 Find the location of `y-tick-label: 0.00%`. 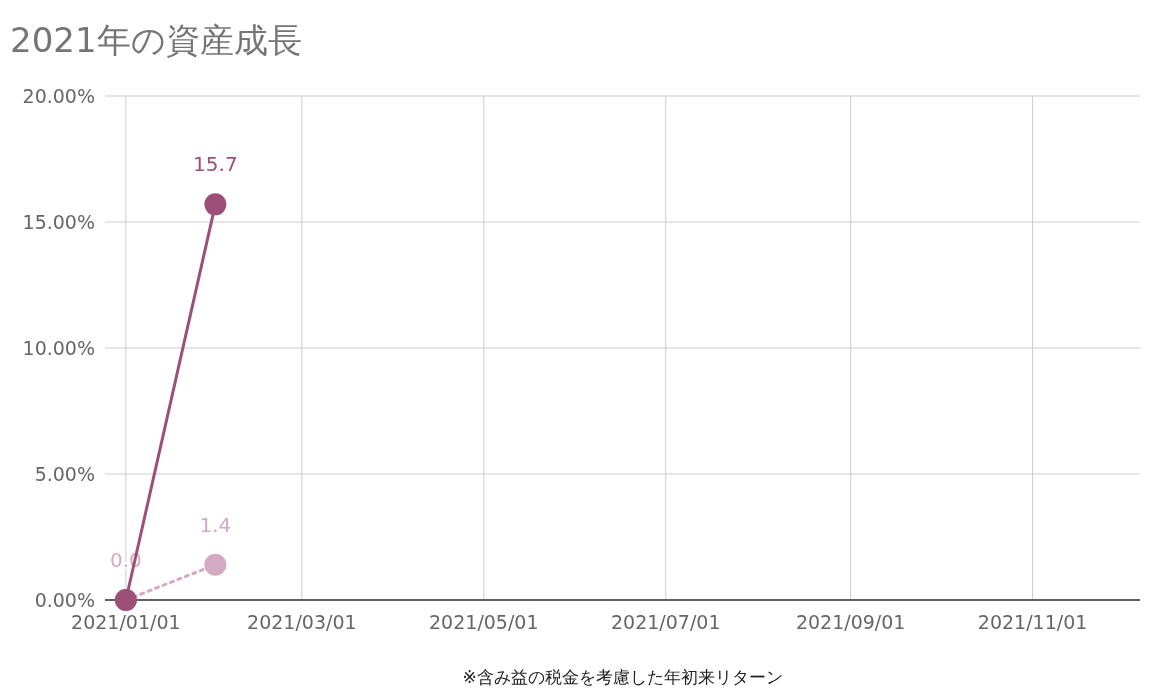

y-tick-label: 0.00% is located at coordinates (64, 600).